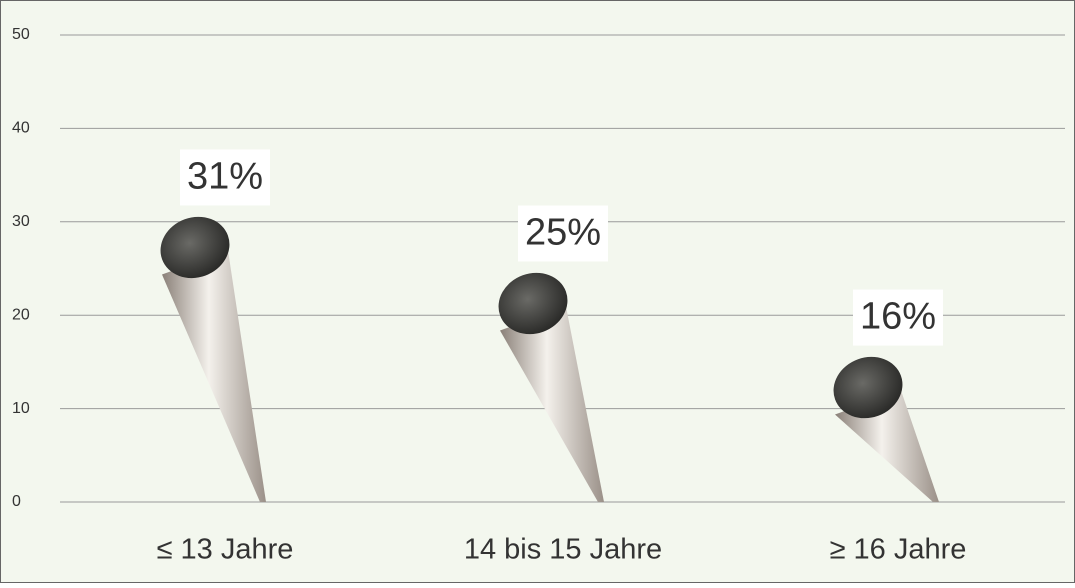  I want to click on x-tick-label: ≤ 13 Jahre, so click(225, 550).